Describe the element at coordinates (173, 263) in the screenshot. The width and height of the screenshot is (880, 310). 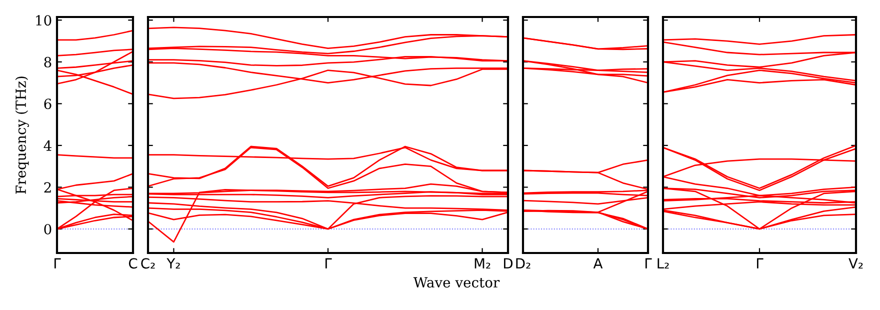
I see `x-tick-label: Y₂` at that location.